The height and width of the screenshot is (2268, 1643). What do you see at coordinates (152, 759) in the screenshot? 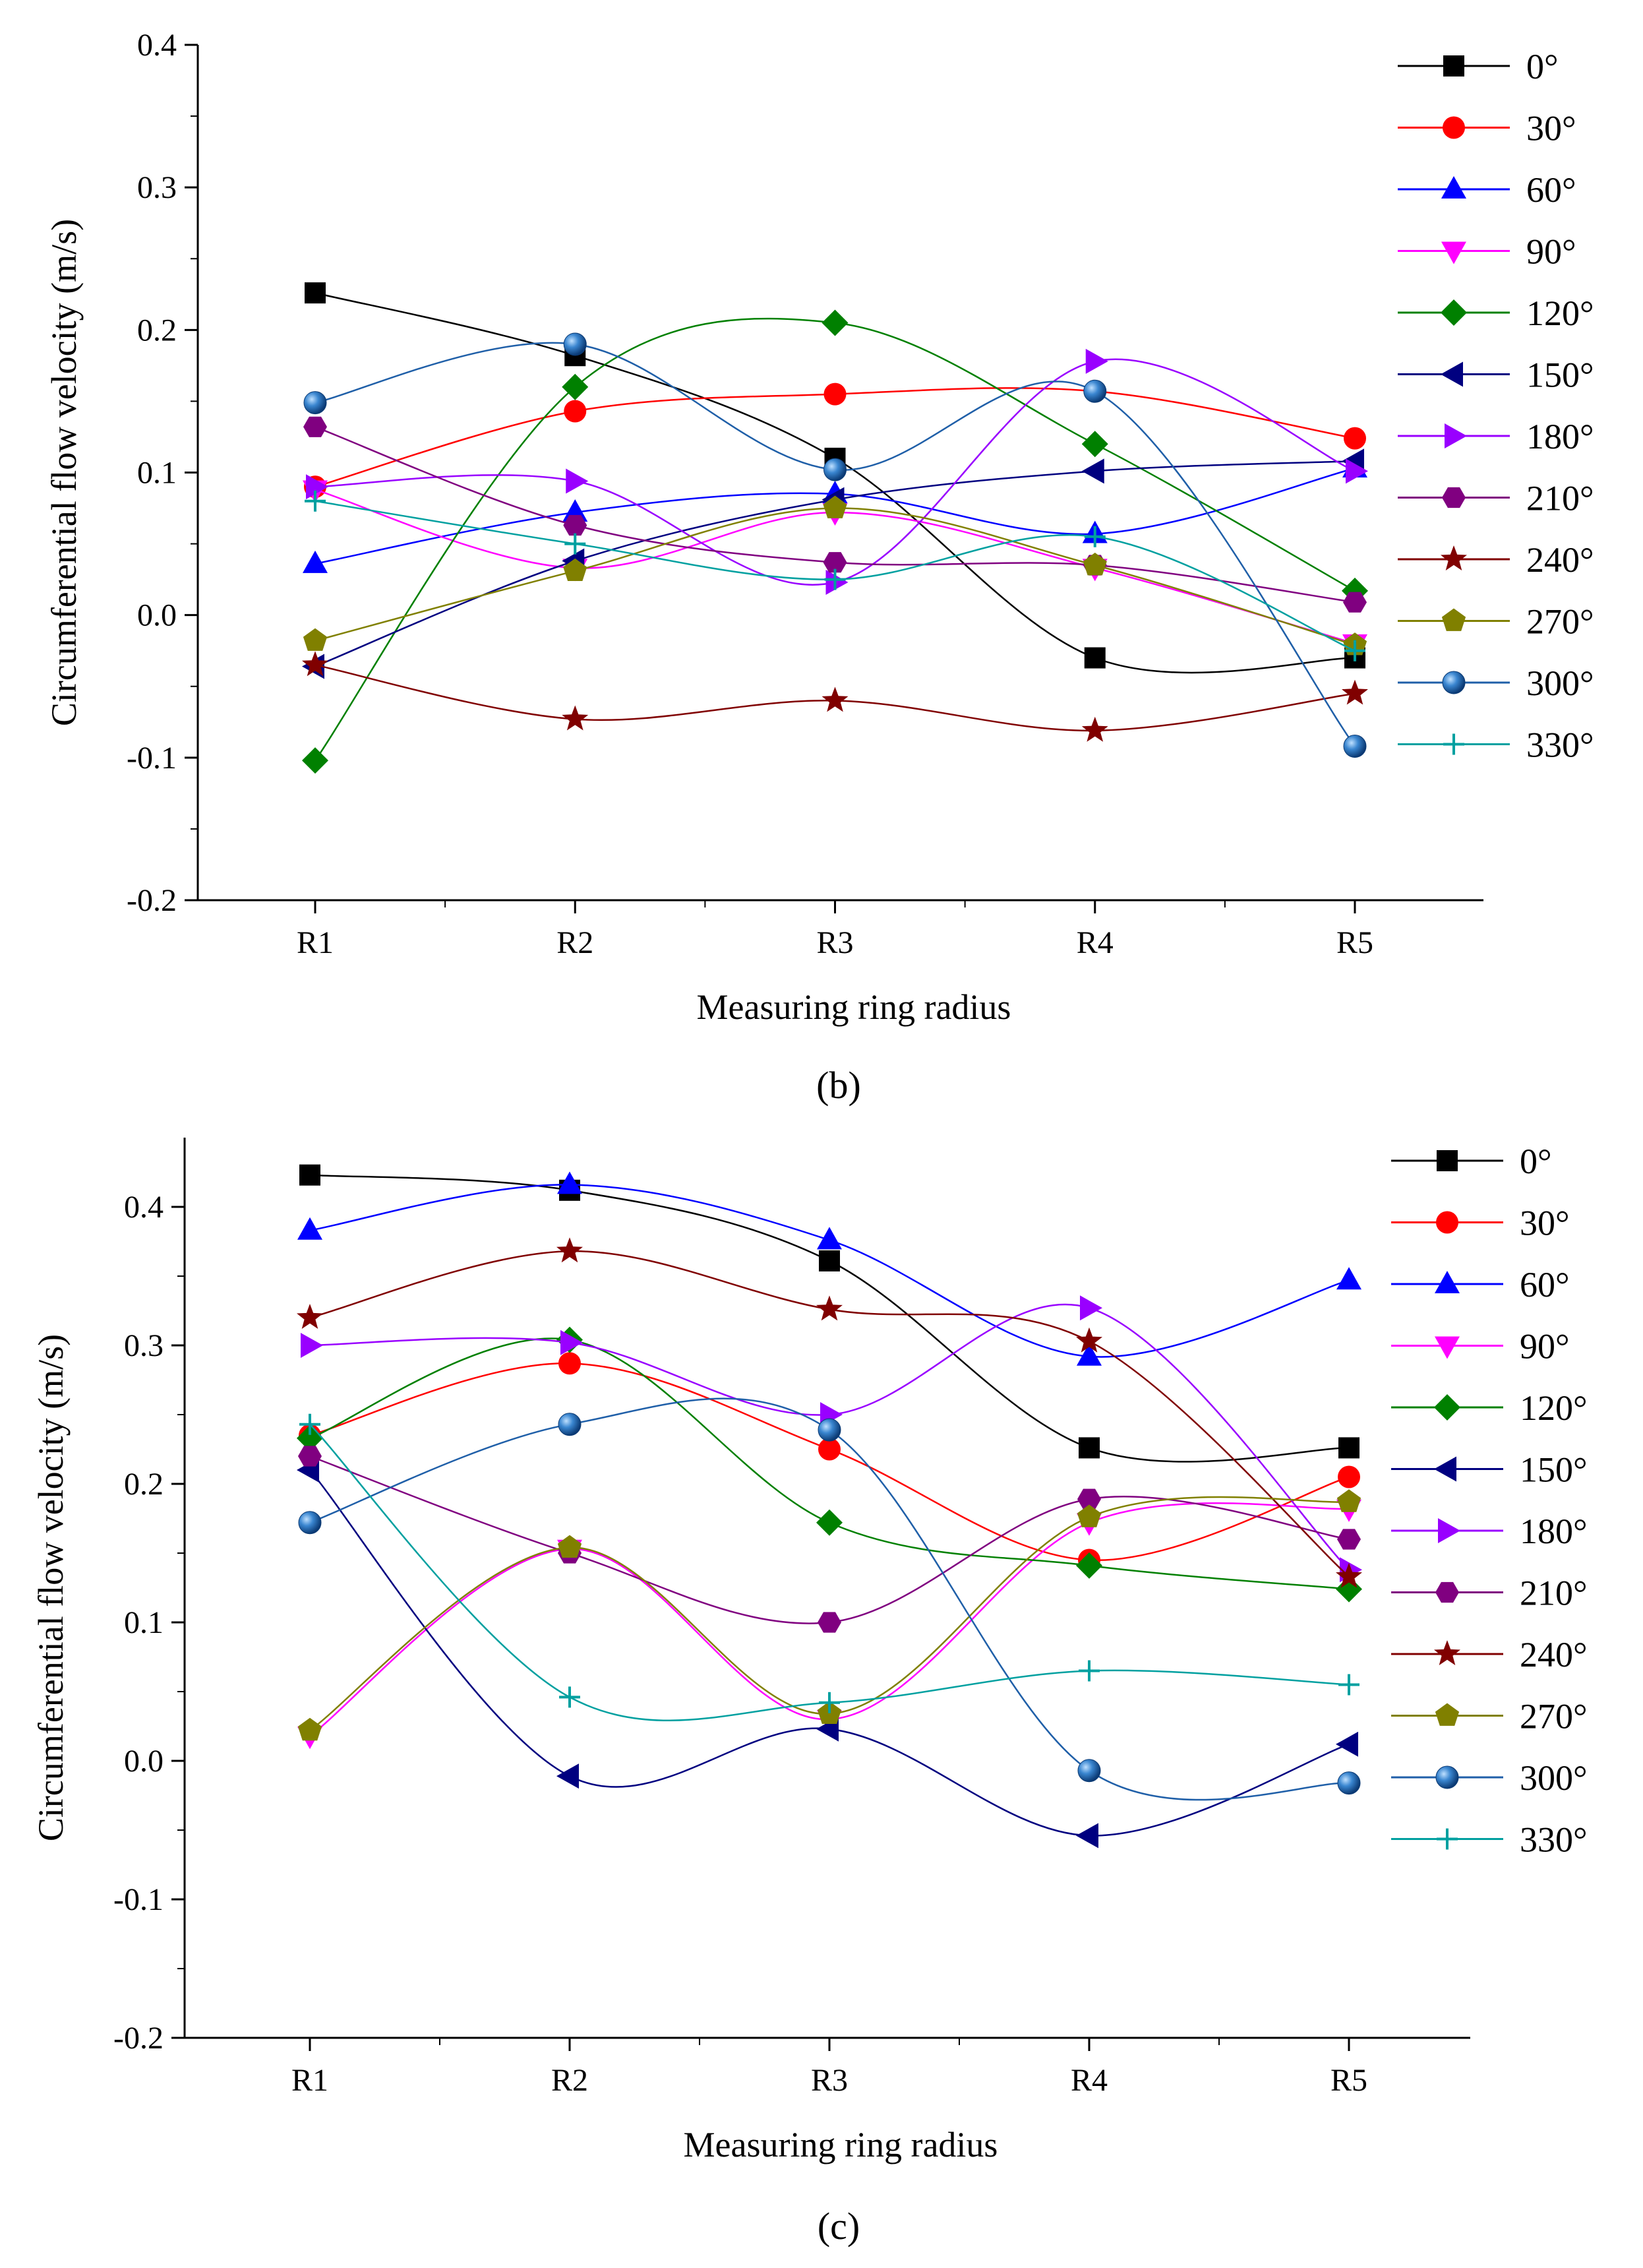
I see `y-tick-label: -0.1` at bounding box center [152, 759].